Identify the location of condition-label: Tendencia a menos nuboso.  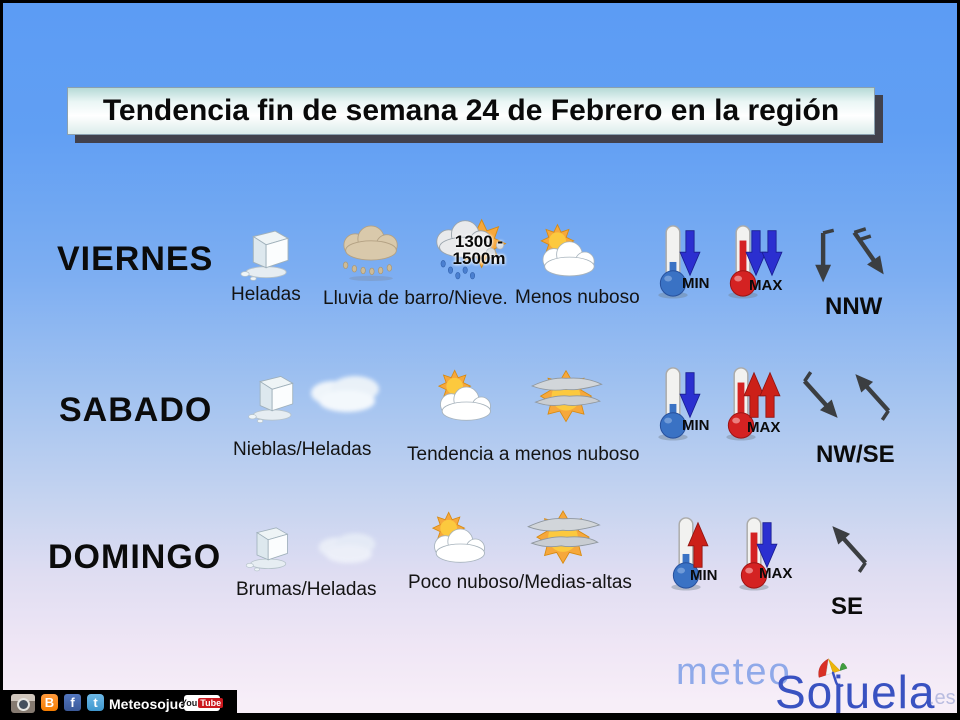
(523, 454).